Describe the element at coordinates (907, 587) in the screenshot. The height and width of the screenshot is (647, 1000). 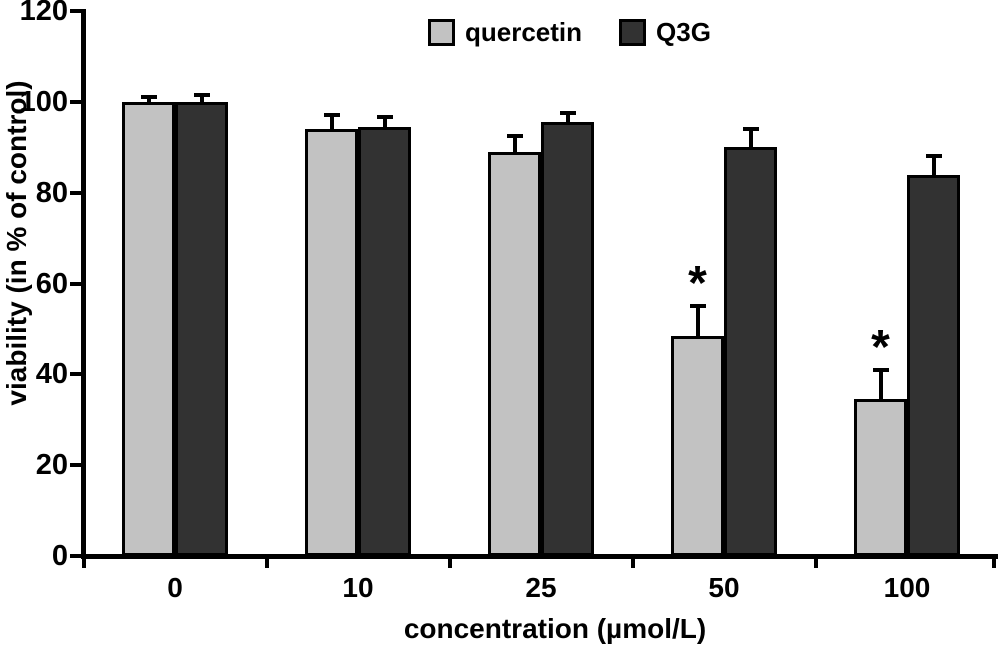
I see `x-tick-label-100: 100` at that location.